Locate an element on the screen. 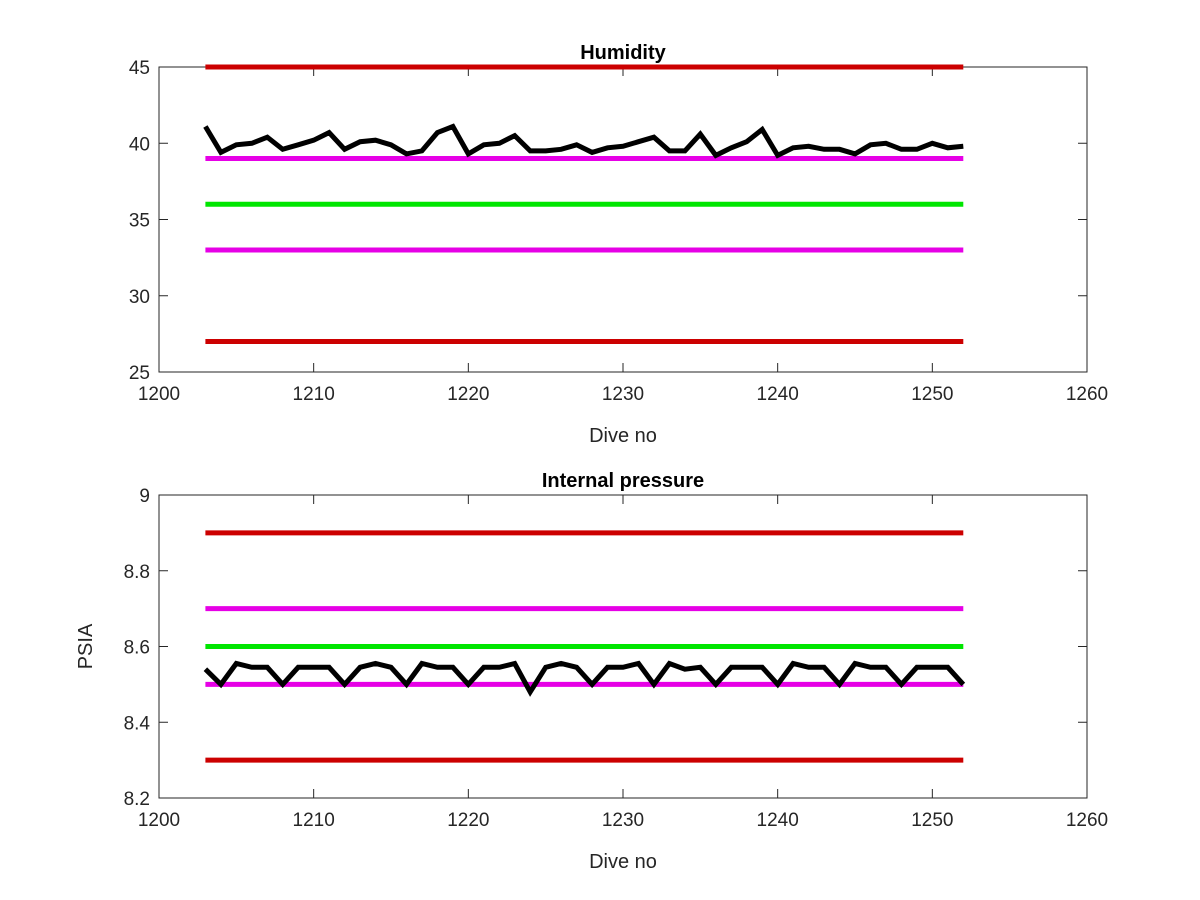 This screenshot has width=1200, height=900. y-tick-label: 8.6 is located at coordinates (137, 648).